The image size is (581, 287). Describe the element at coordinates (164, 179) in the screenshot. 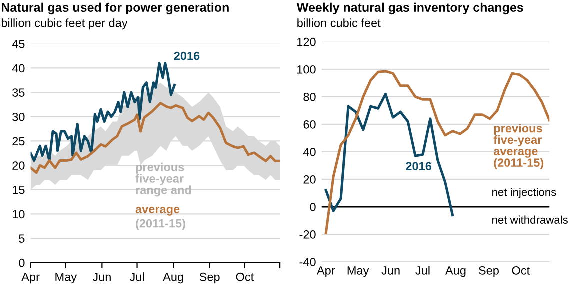

I see `annotation: previous five-year range and` at that location.